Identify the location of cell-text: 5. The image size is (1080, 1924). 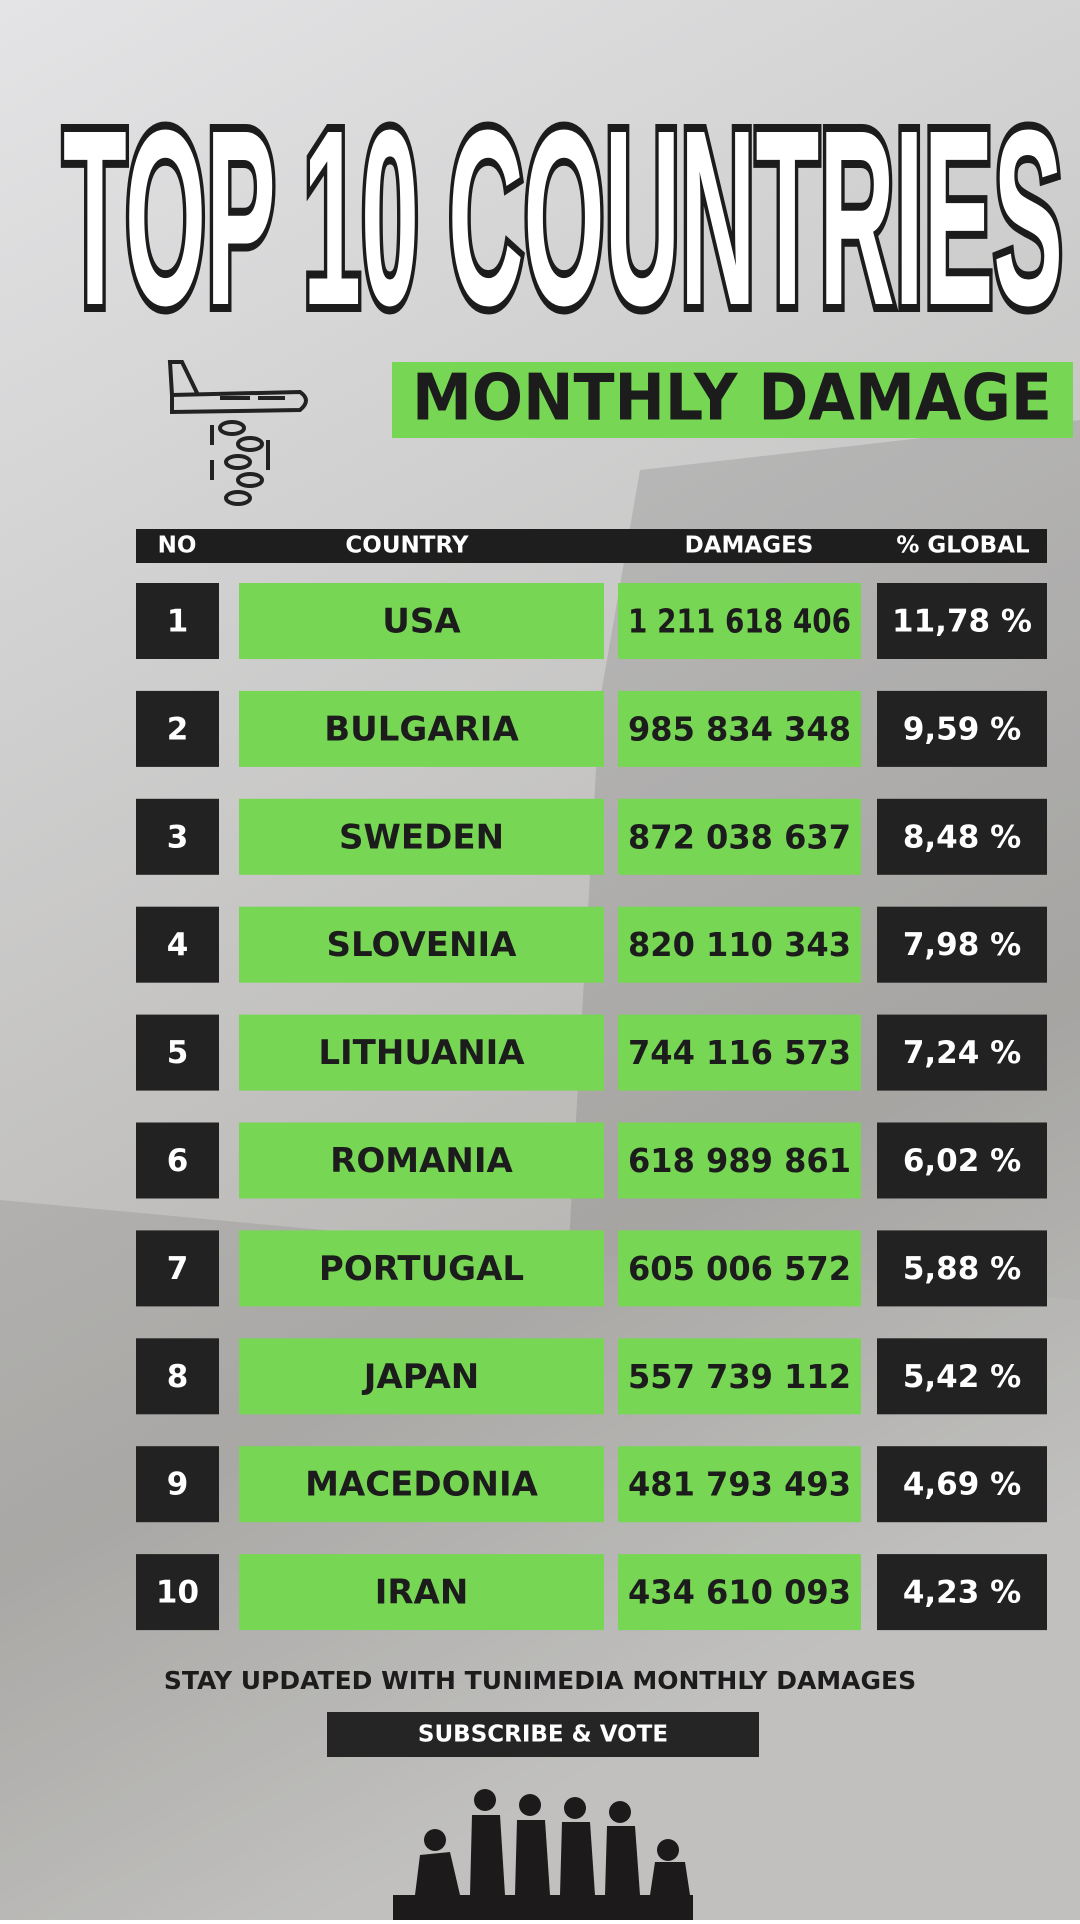
(178, 1053).